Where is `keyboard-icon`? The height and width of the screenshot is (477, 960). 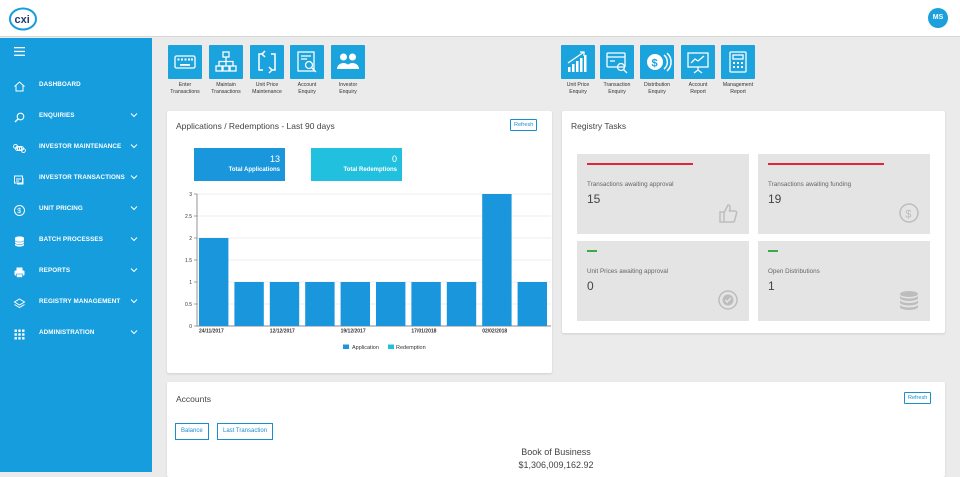
keyboard-icon is located at coordinates (185, 62).